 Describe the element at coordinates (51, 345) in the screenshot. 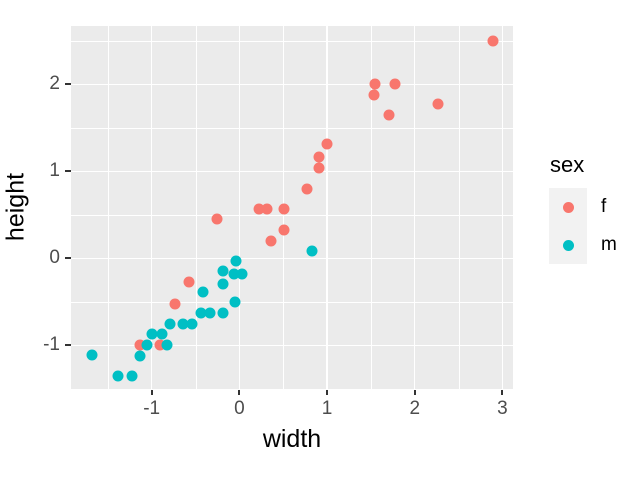

I see `y-tick-label: -1` at that location.